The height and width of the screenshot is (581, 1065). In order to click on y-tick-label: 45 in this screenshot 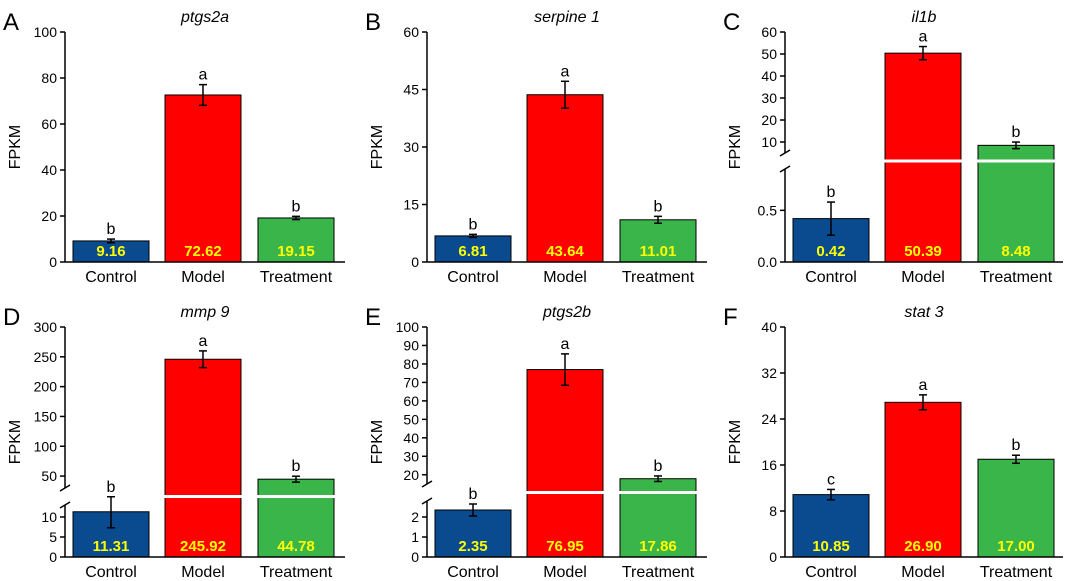, I will do `click(411, 90)`.